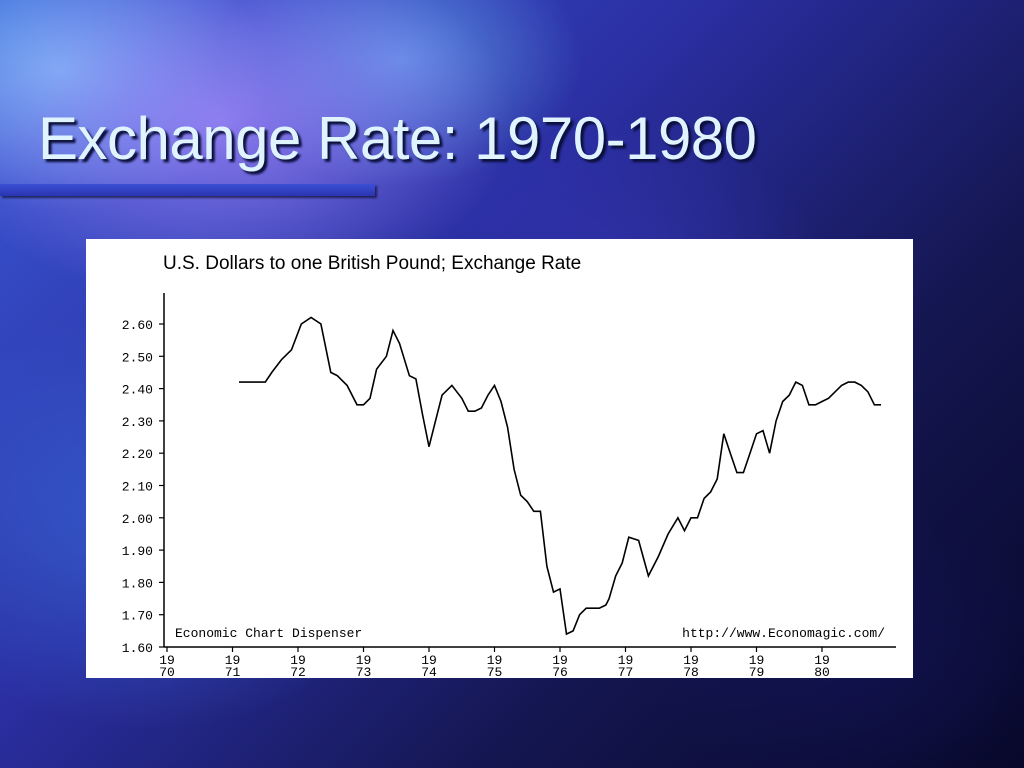 The image size is (1024, 768). What do you see at coordinates (691, 671) in the screenshot?
I see `x-tick-label-bottom: 78` at bounding box center [691, 671].